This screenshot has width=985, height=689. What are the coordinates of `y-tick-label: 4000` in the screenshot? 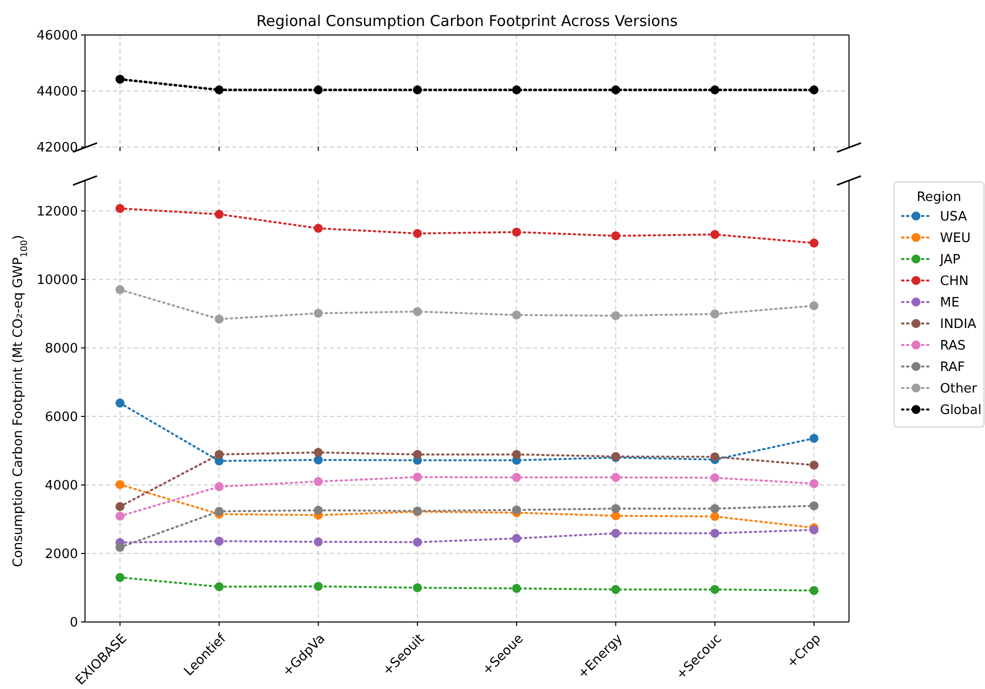 It's located at (61, 486).